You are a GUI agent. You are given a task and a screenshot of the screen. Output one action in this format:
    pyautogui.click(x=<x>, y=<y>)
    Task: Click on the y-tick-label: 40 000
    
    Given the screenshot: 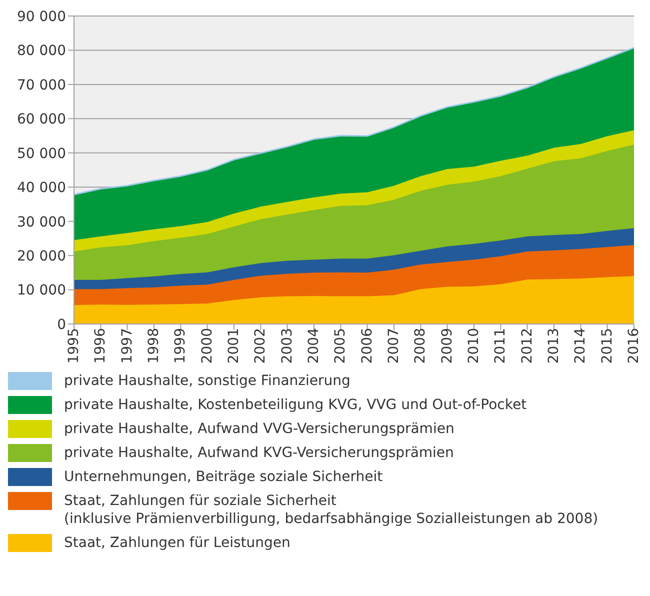 What is the action you would take?
    pyautogui.click(x=41, y=188)
    